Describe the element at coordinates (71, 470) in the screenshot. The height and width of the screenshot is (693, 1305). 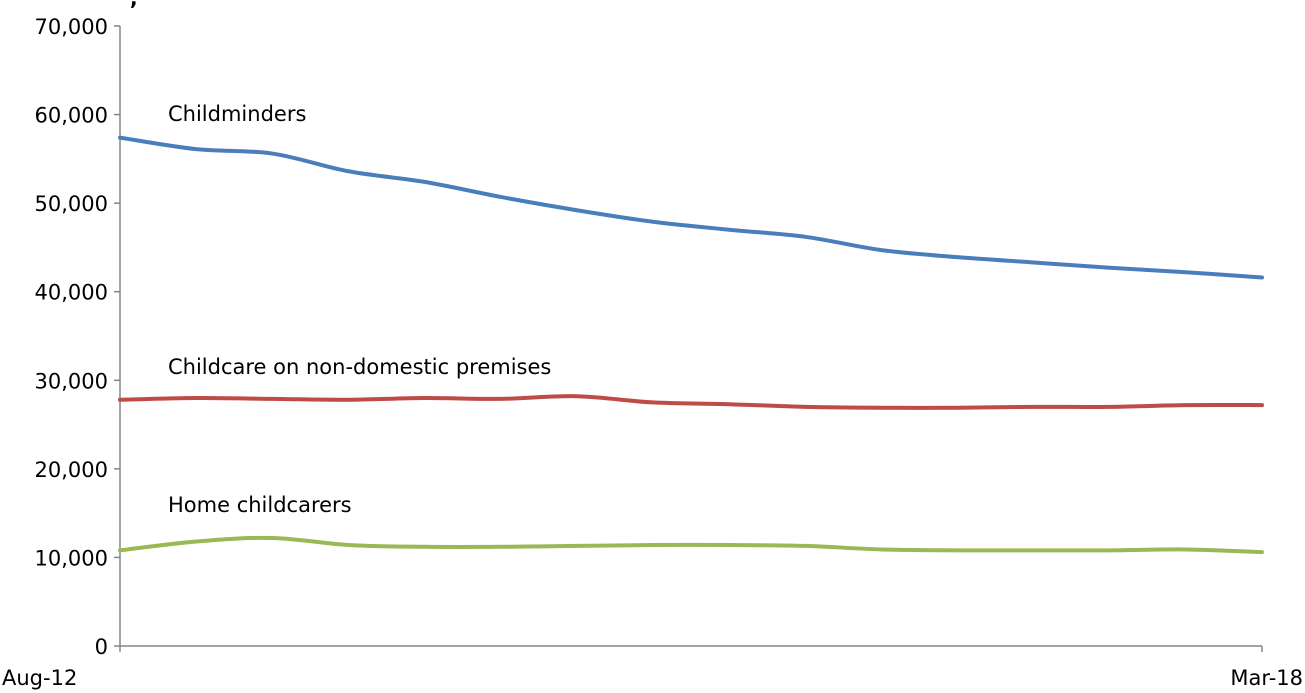
I see `y-tick-label: 20,000` at that location.